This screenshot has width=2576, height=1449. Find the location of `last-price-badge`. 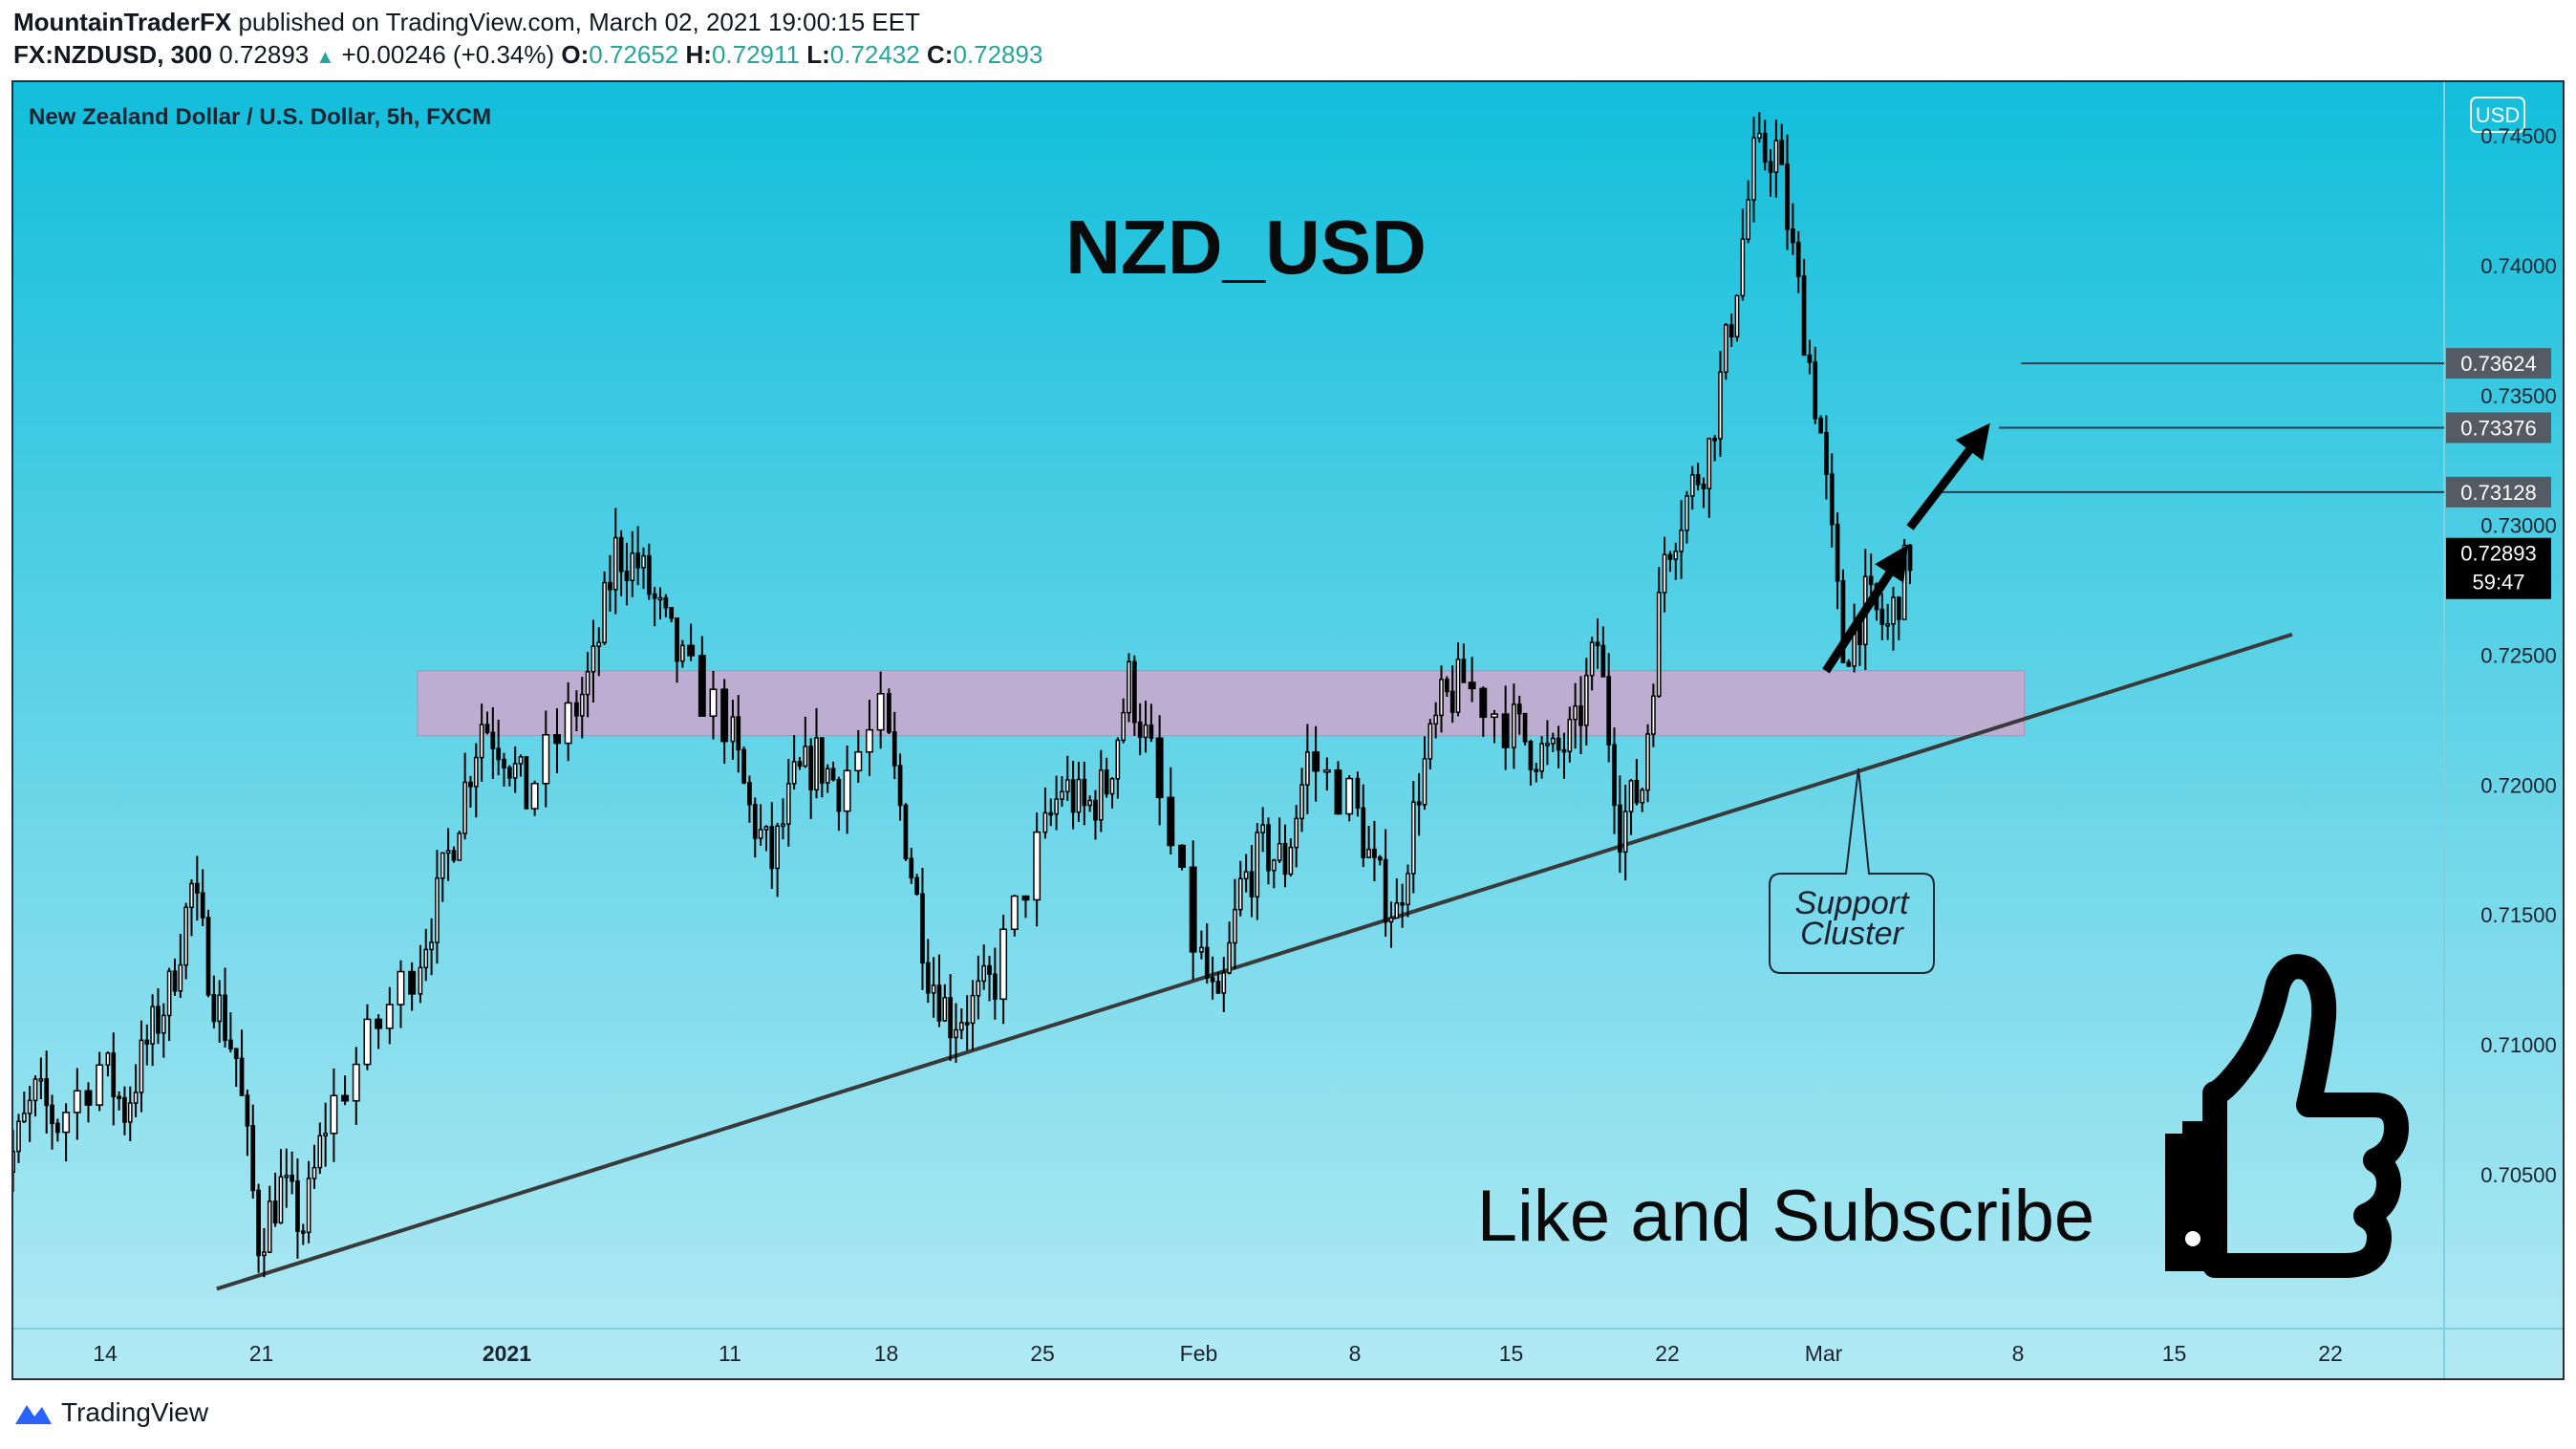

last-price-badge is located at coordinates (2498, 568).